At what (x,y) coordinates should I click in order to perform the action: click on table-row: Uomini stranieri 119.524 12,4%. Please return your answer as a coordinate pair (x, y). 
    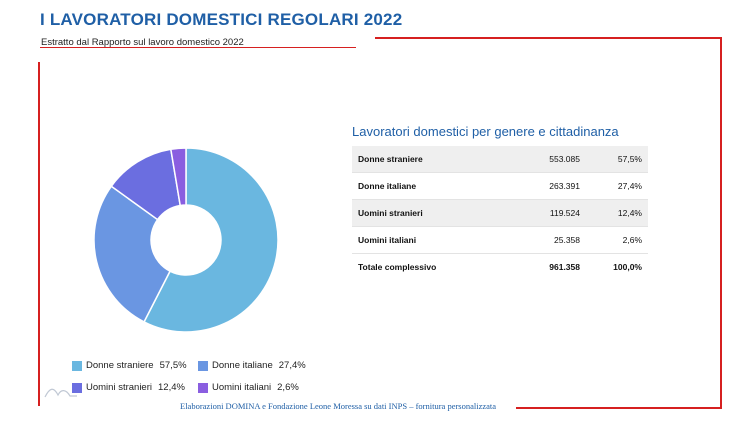
    Looking at the image, I should click on (500, 213).